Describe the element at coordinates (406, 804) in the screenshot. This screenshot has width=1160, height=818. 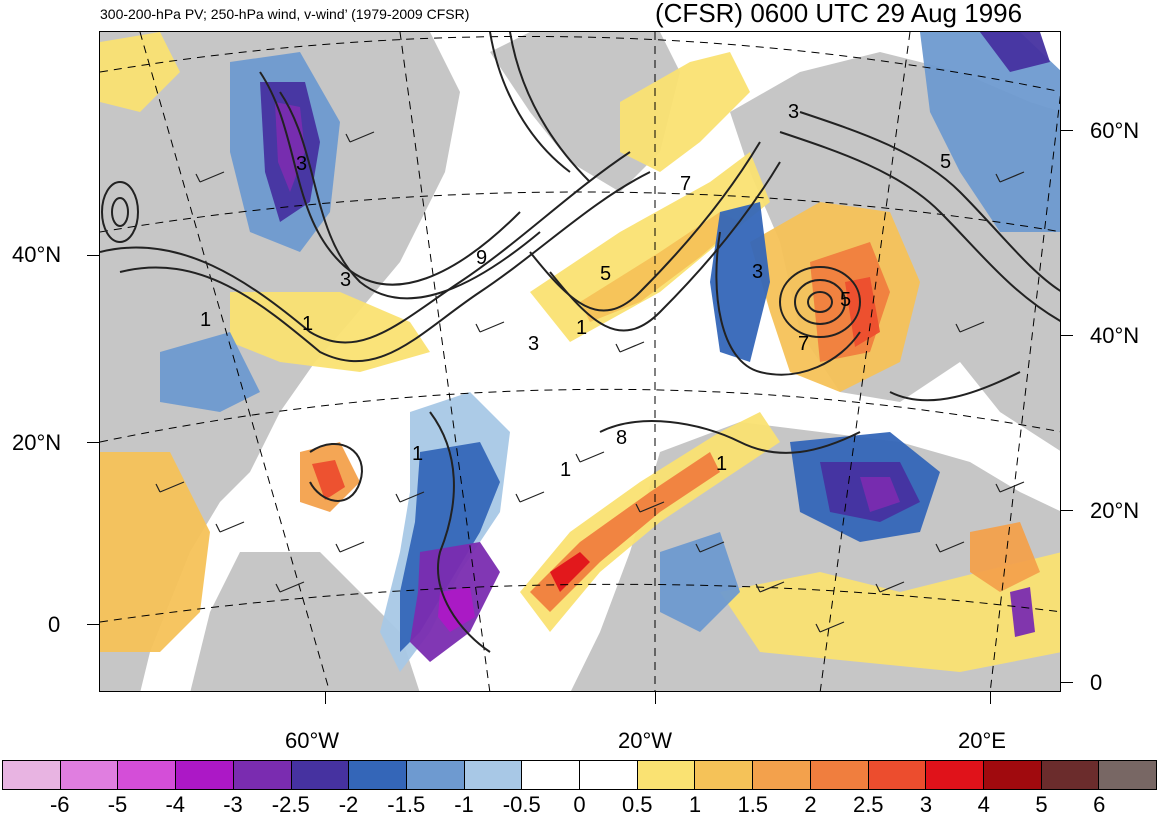
I see `colorbar-tick-label: -1.5` at that location.